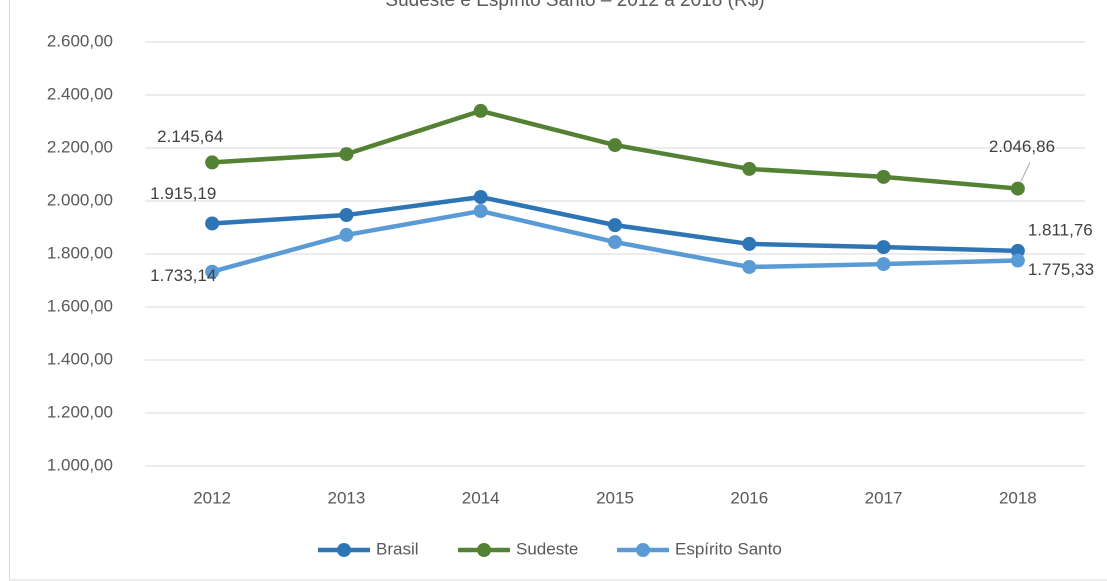 This screenshot has height=581, width=1107. I want to click on y-tick-label: 1.600,00, so click(80, 305).